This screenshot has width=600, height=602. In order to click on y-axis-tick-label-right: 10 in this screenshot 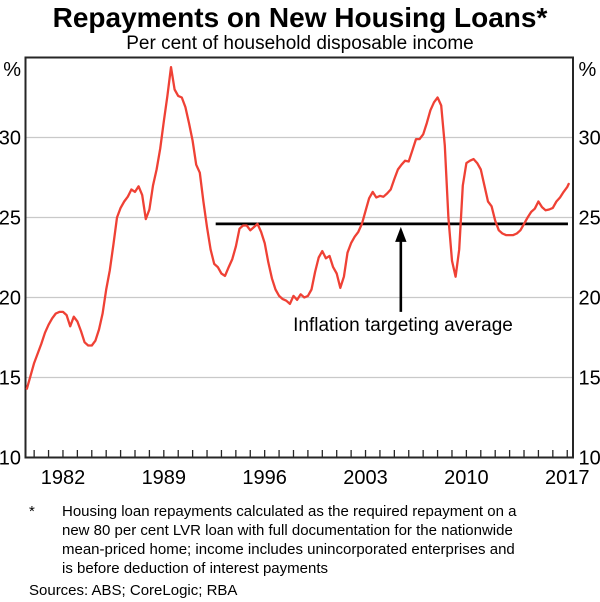, I will do `click(589, 459)`.